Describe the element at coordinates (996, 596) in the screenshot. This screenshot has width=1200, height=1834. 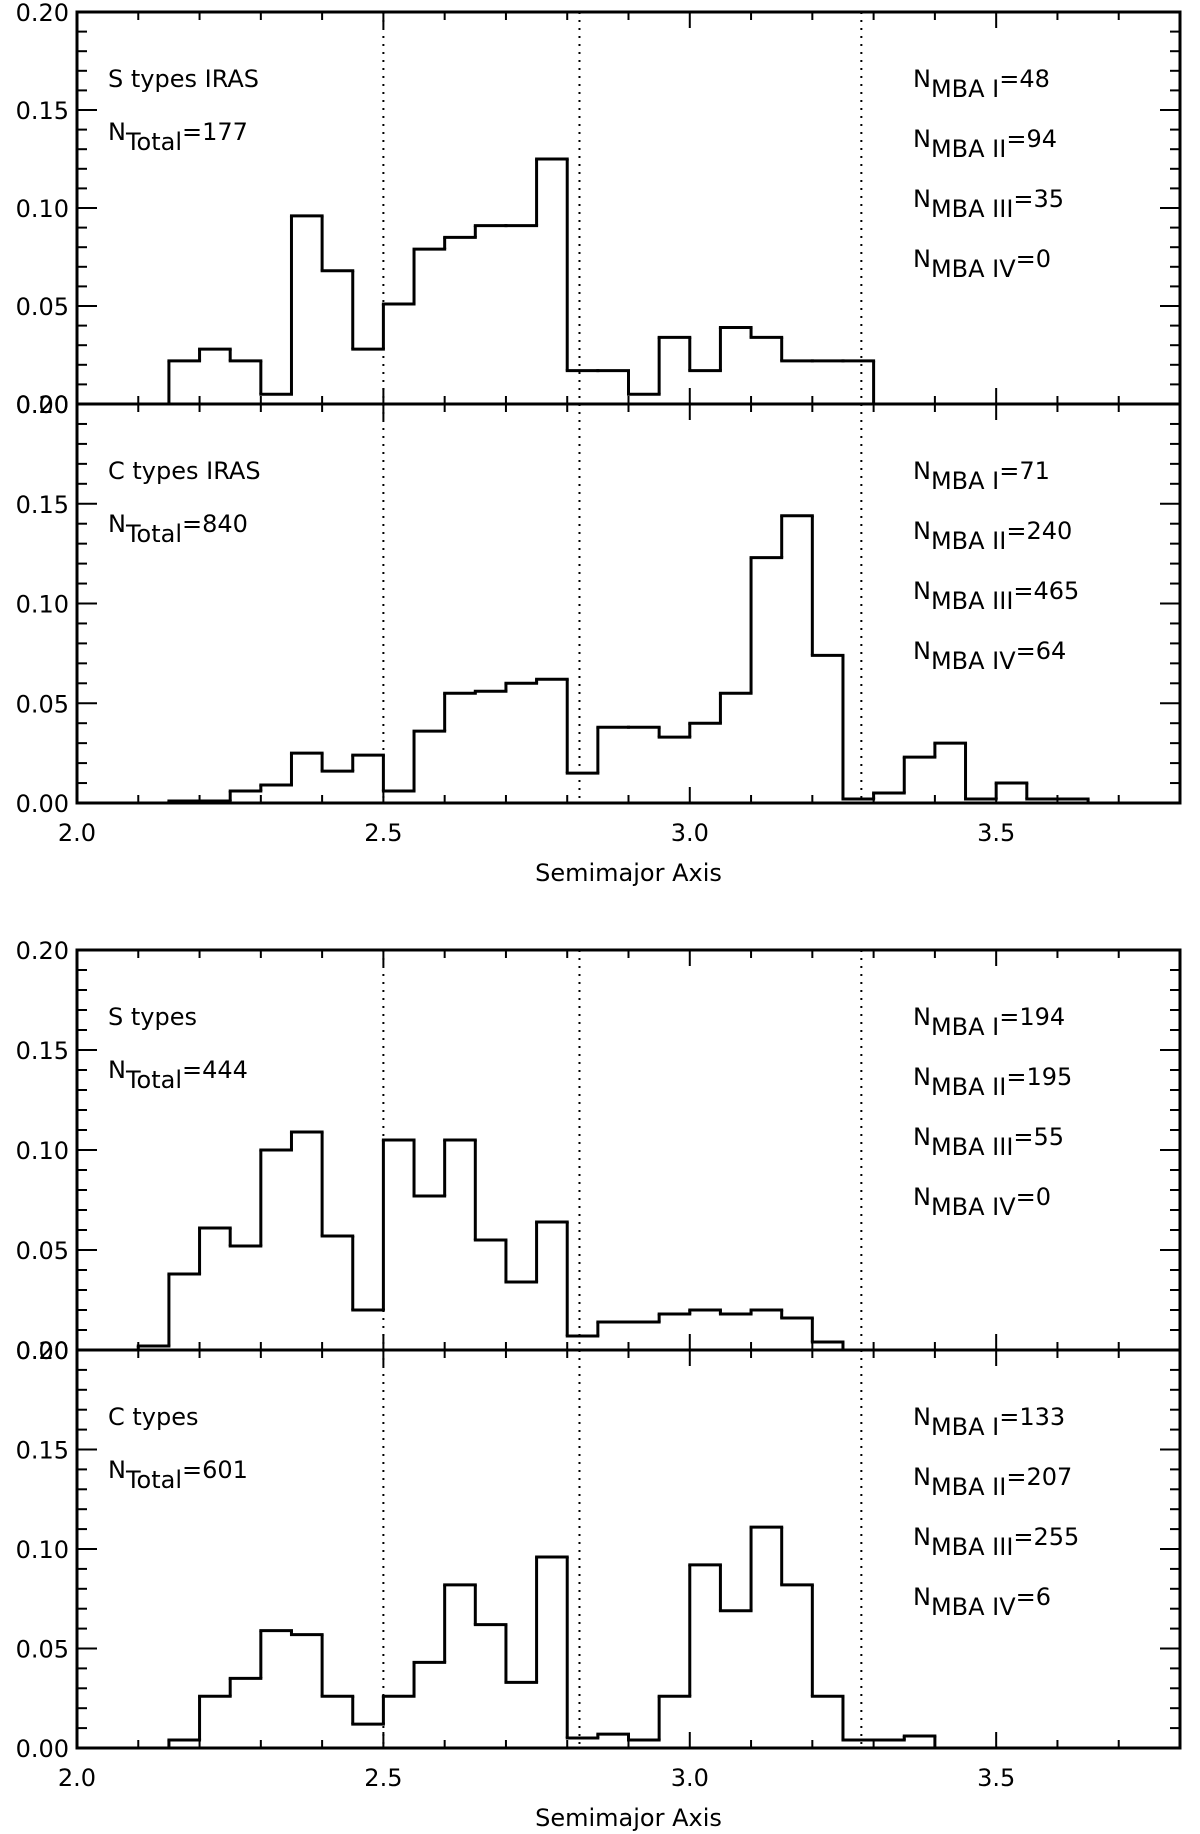
I see `region-count-3: NMBA III=465` at that location.